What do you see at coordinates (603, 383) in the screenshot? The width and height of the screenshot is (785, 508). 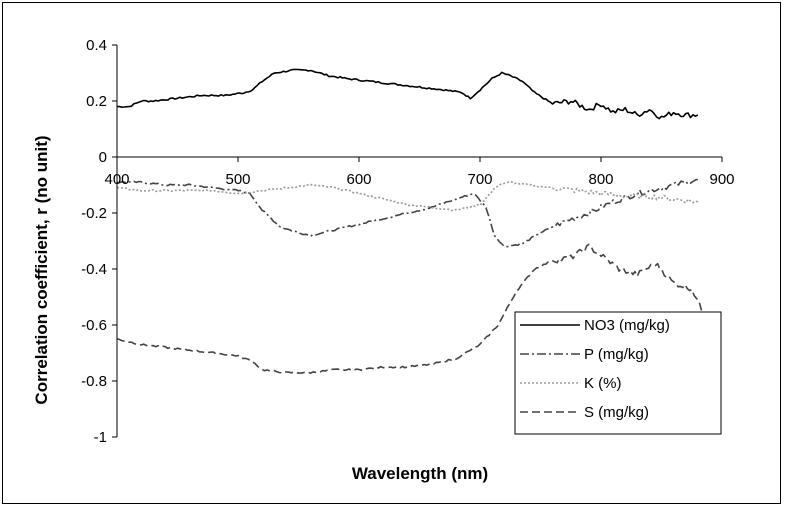 I see `legend-label: K (%)` at bounding box center [603, 383].